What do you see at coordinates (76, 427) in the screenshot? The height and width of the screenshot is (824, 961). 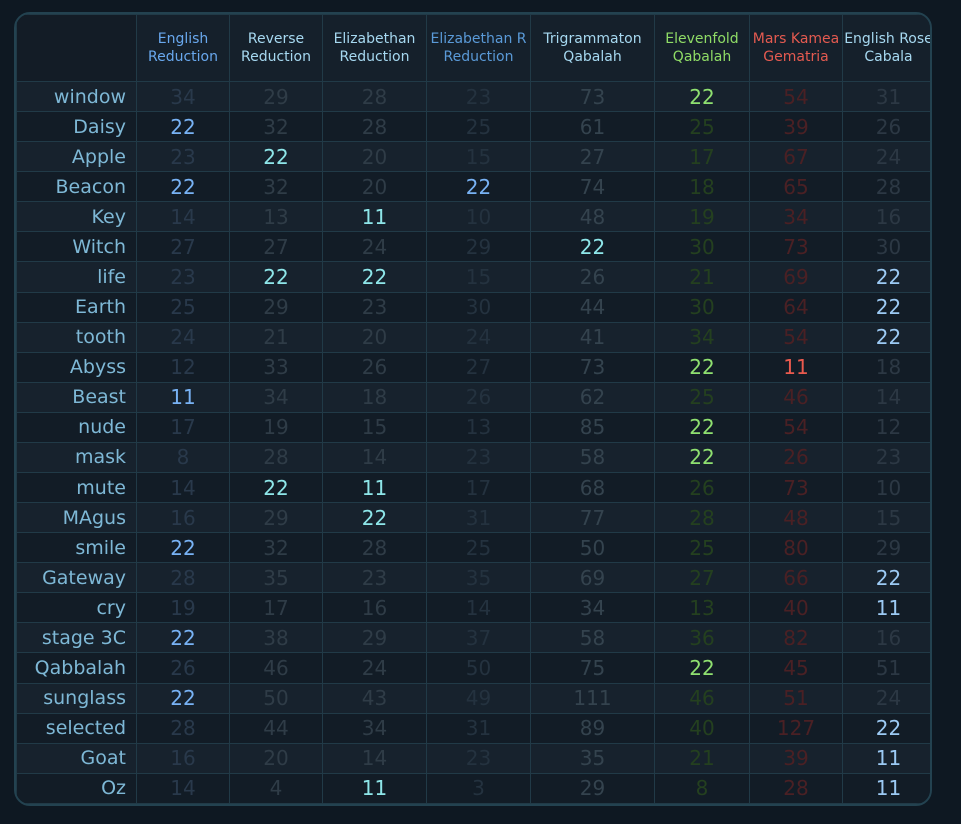 I see `row-word: nude` at bounding box center [76, 427].